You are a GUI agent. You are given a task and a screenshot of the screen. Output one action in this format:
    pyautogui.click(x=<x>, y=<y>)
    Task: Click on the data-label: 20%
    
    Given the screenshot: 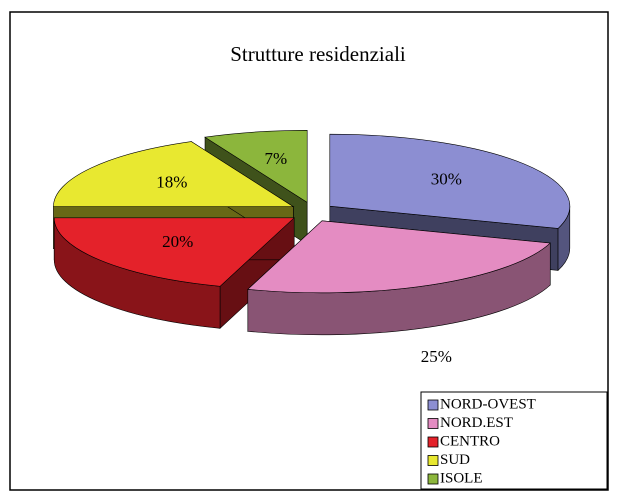 What is the action you would take?
    pyautogui.click(x=177, y=241)
    